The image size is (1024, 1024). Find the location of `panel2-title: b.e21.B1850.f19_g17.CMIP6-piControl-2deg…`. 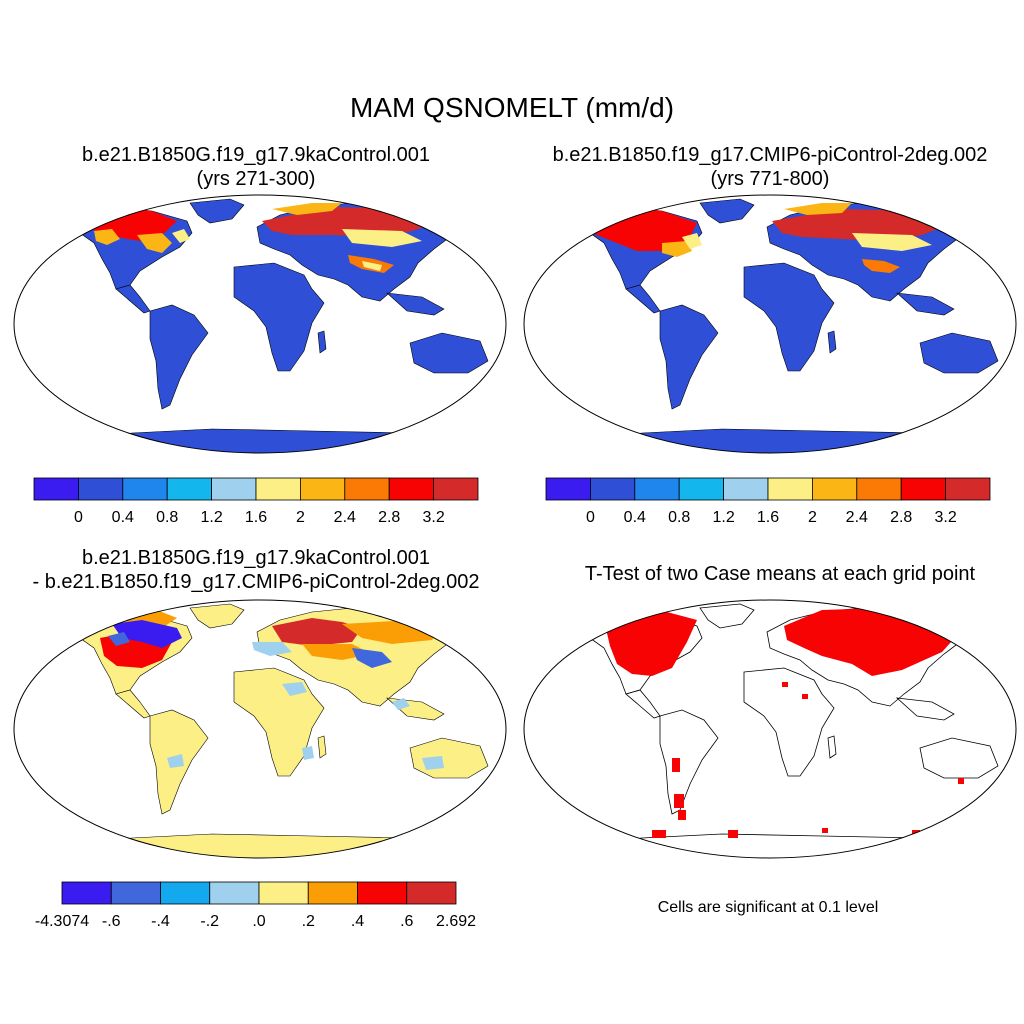

panel2-title: b.e21.B1850.f19_g17.CMIP6-piControl-2deg… is located at coordinates (768, 167).